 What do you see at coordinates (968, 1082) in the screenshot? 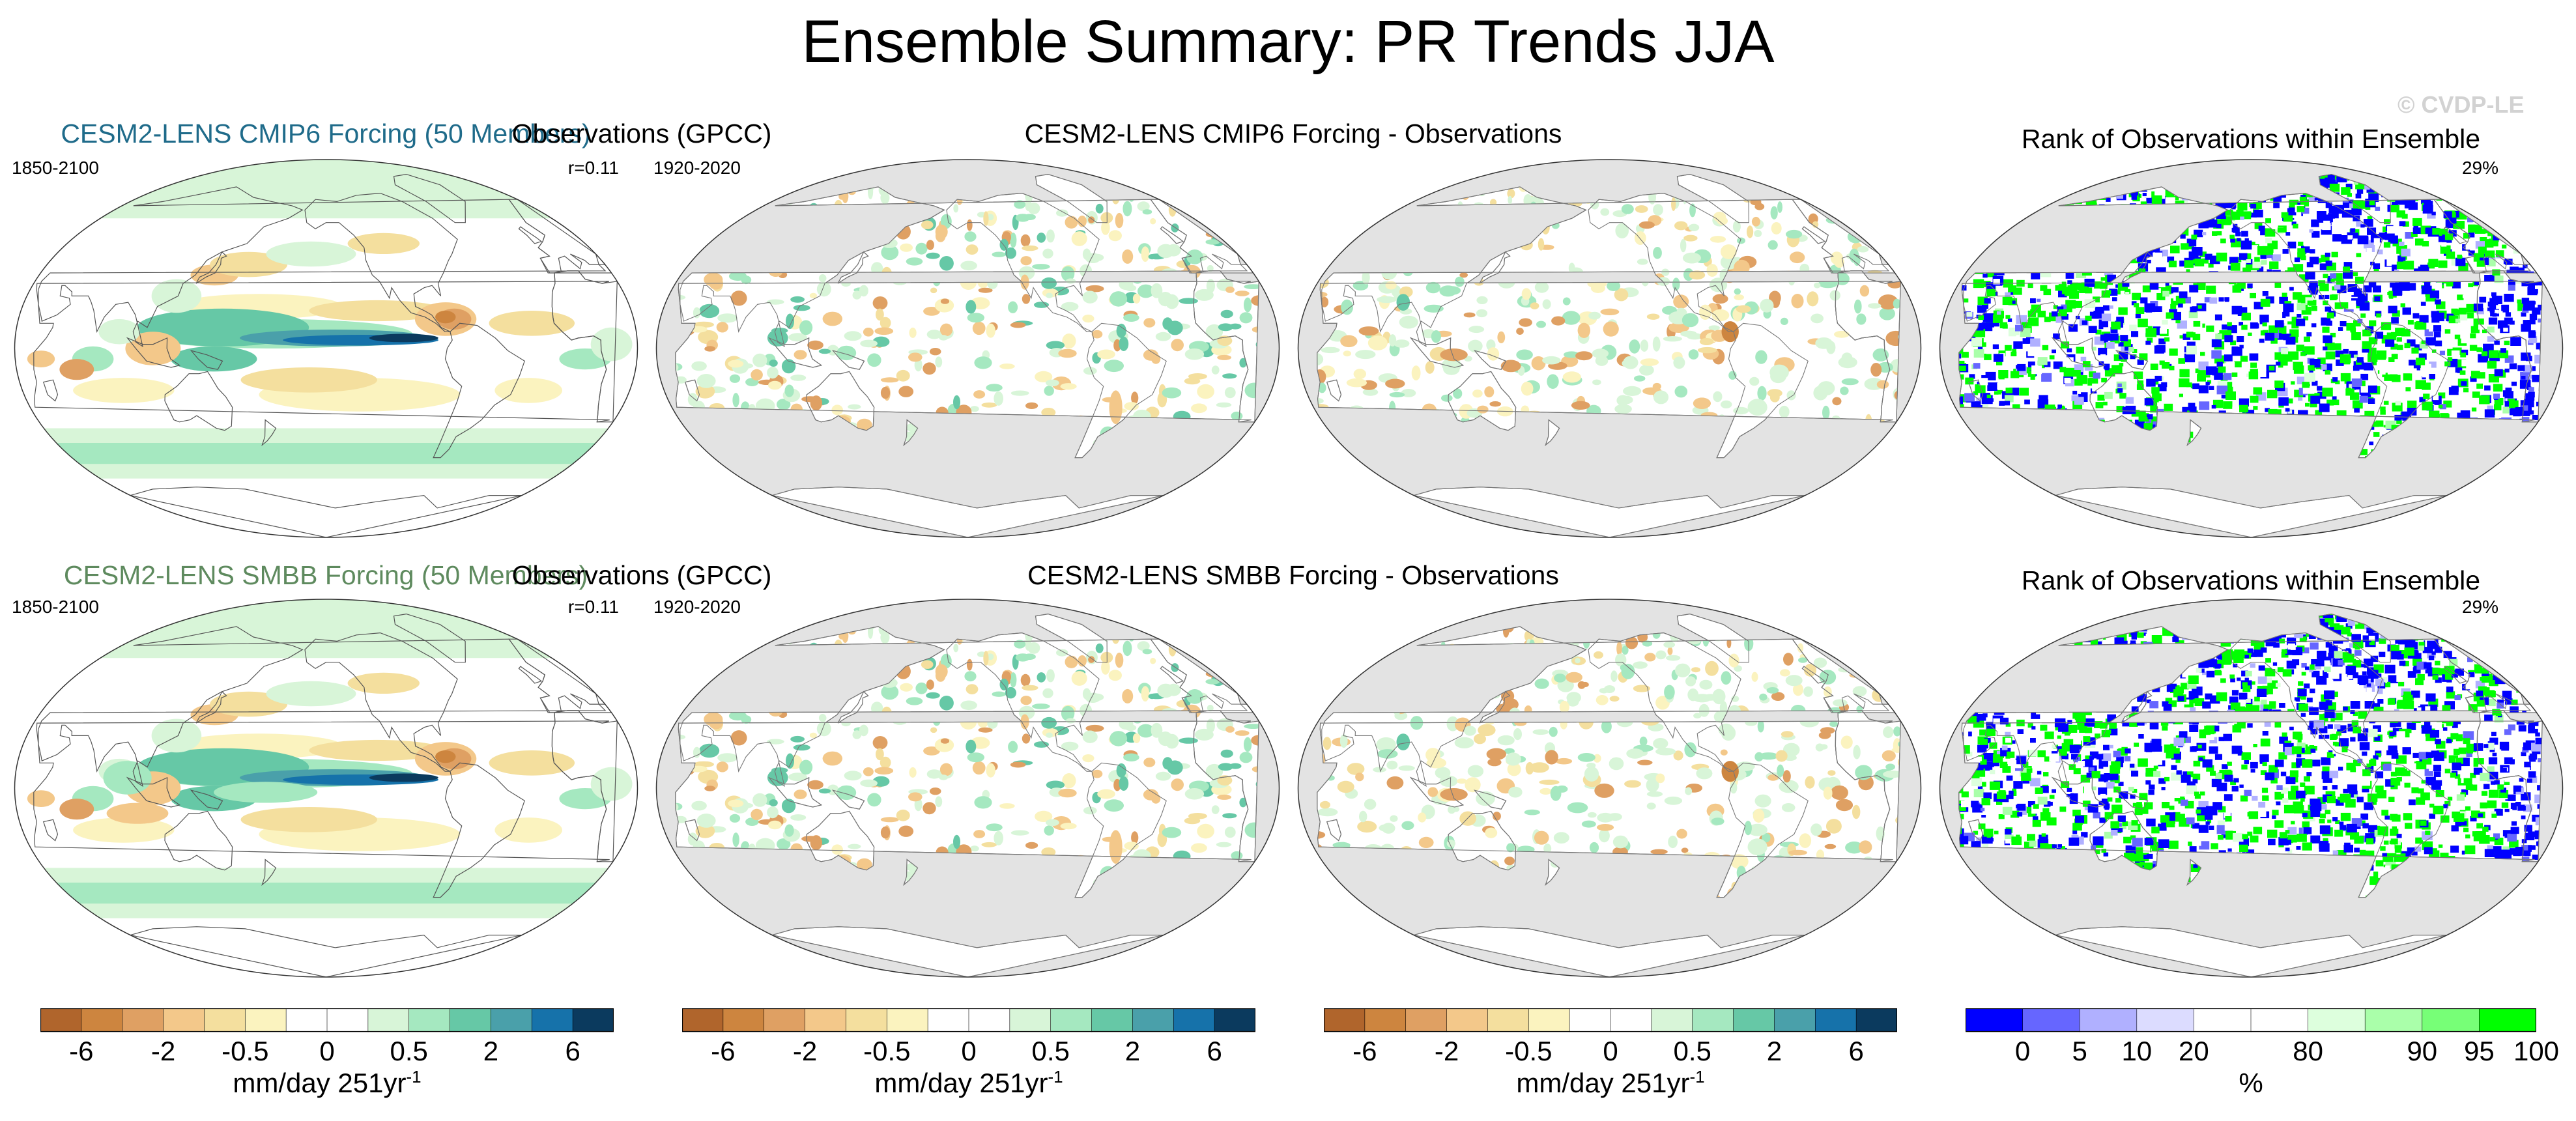
I see `colorbar-label-2: mm/day 251yr-1` at bounding box center [968, 1082].